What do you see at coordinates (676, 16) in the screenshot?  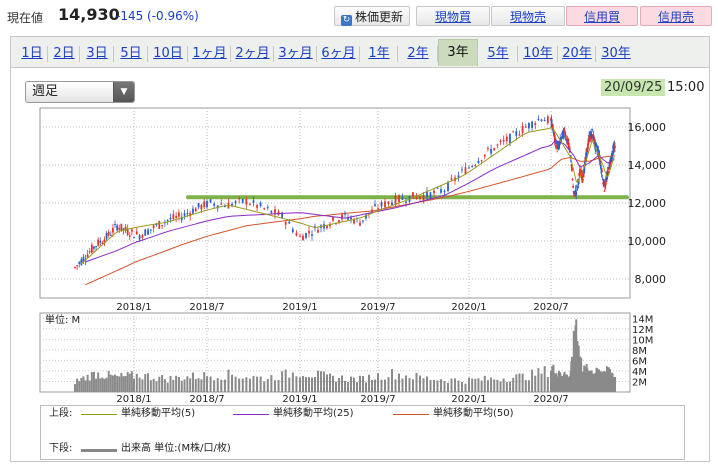 I see `margin-sell-button: 信用売` at bounding box center [676, 16].